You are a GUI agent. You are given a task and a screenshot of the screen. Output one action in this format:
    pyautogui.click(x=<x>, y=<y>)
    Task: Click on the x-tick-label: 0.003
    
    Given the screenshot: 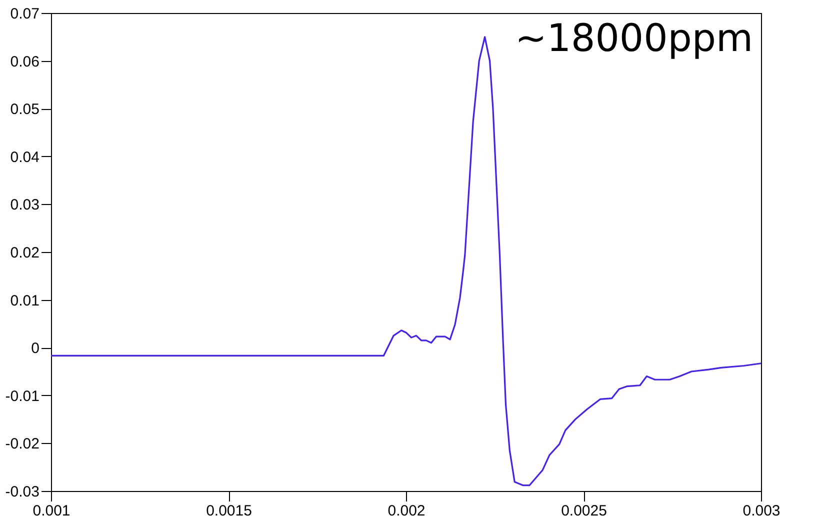 What is the action you would take?
    pyautogui.click(x=761, y=511)
    